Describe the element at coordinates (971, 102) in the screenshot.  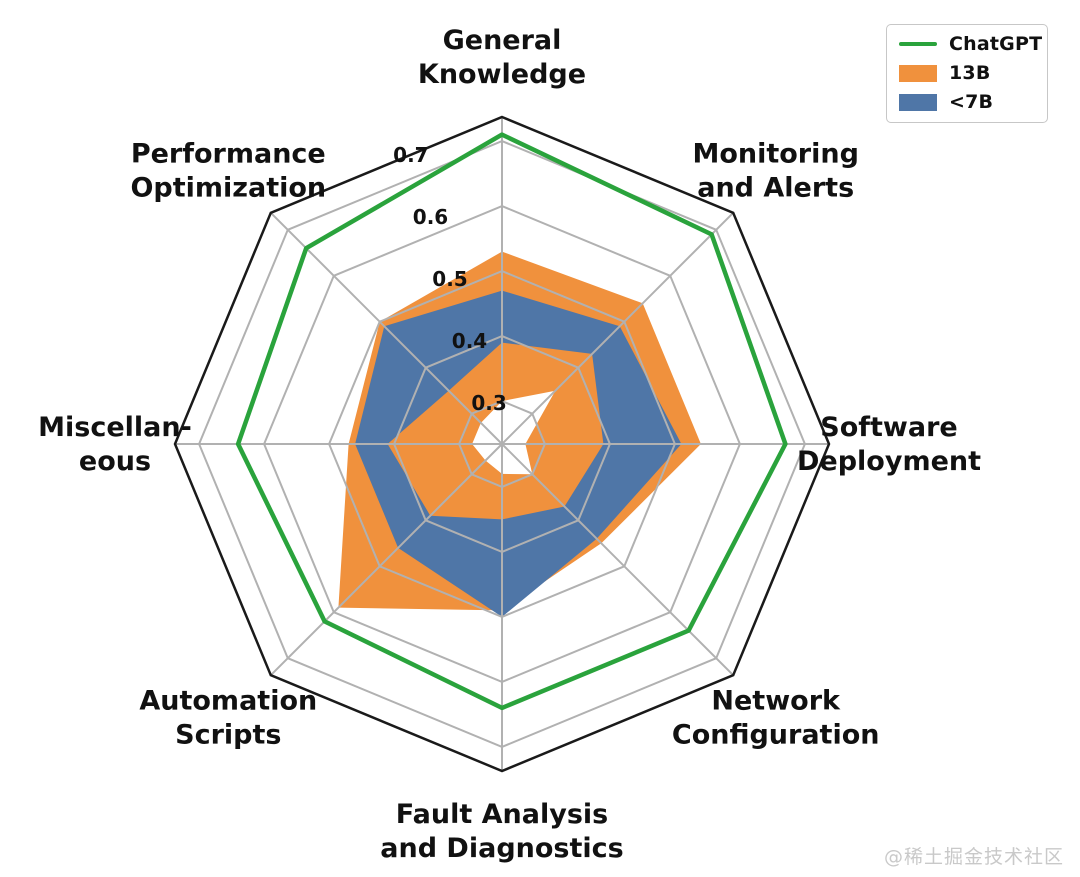
I see `legend-label-7b: <7B` at that location.